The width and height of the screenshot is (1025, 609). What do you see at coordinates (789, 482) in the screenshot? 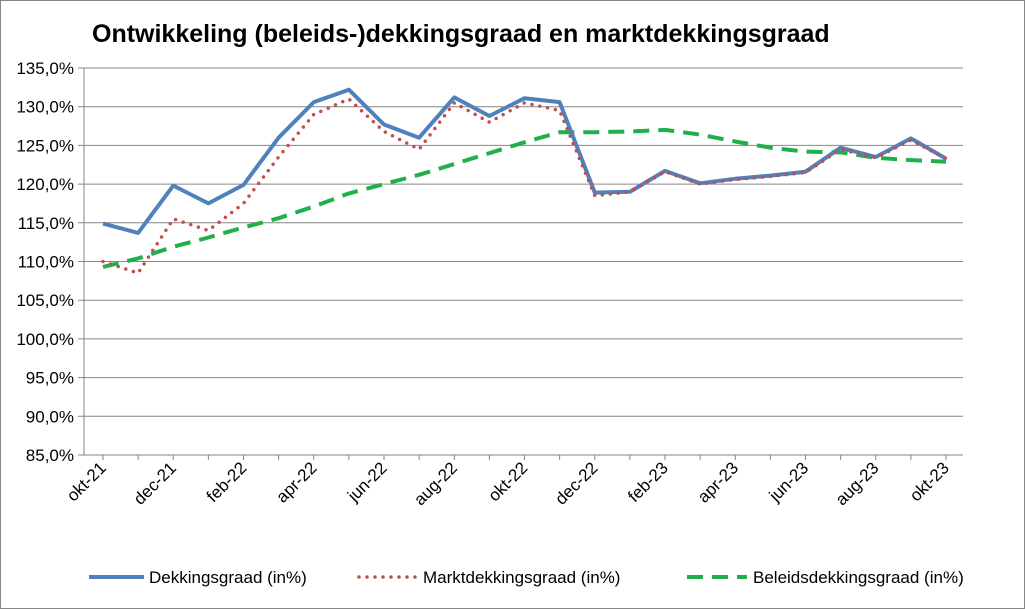
I see `x-tick-label: jun-23` at bounding box center [789, 482].